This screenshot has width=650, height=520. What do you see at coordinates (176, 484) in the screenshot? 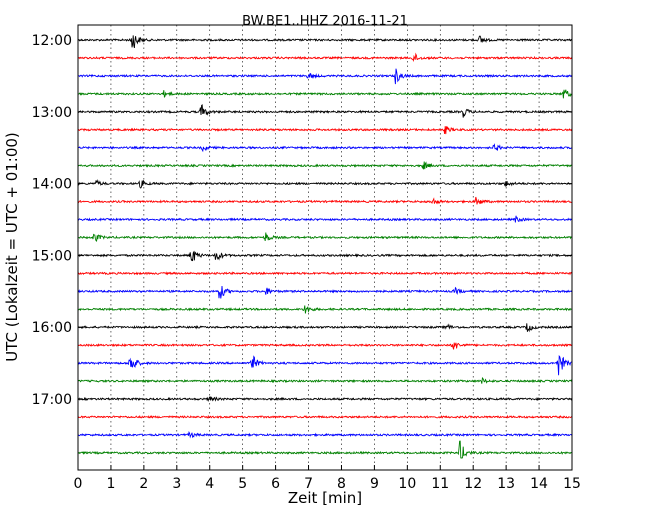
I see `x-tick-label: 3` at bounding box center [176, 484].